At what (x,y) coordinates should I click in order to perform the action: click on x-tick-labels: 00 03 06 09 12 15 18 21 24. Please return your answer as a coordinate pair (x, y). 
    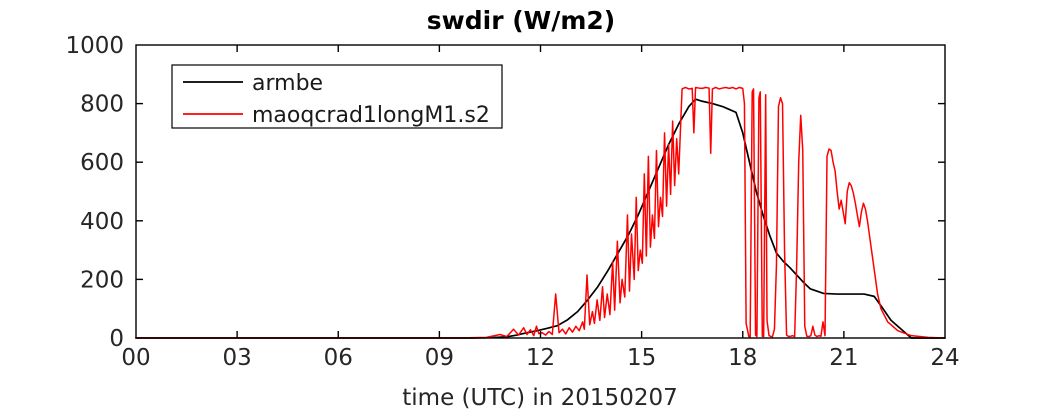
    Looking at the image, I should click on (540, 358).